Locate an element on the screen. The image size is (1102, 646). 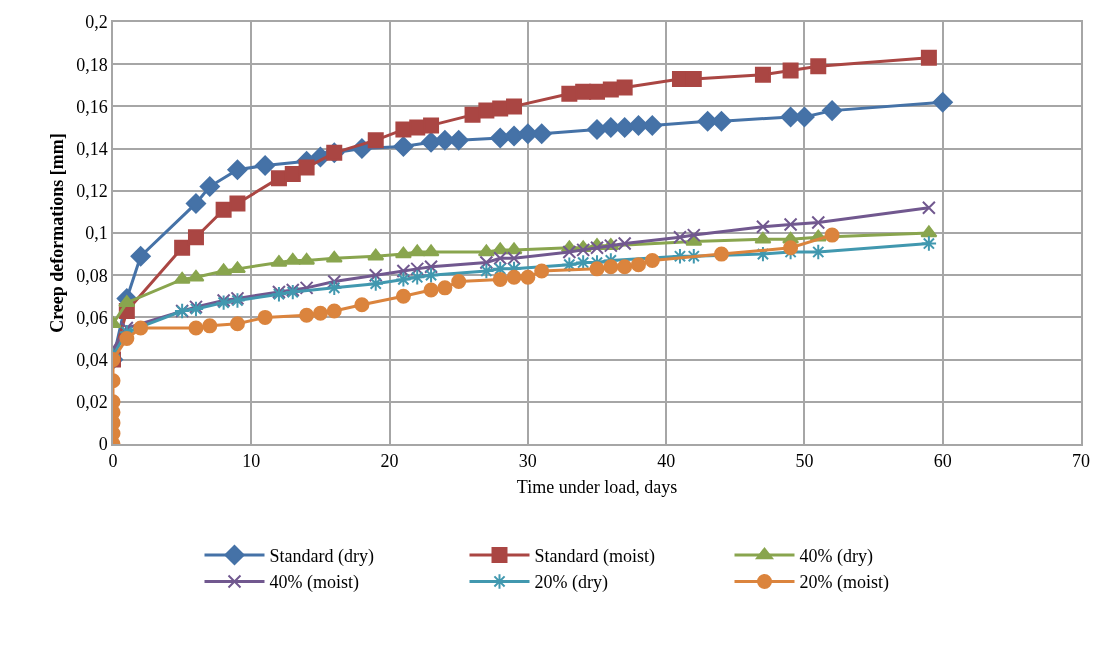
y-tick-label: 0,02 is located at coordinates (92, 402).